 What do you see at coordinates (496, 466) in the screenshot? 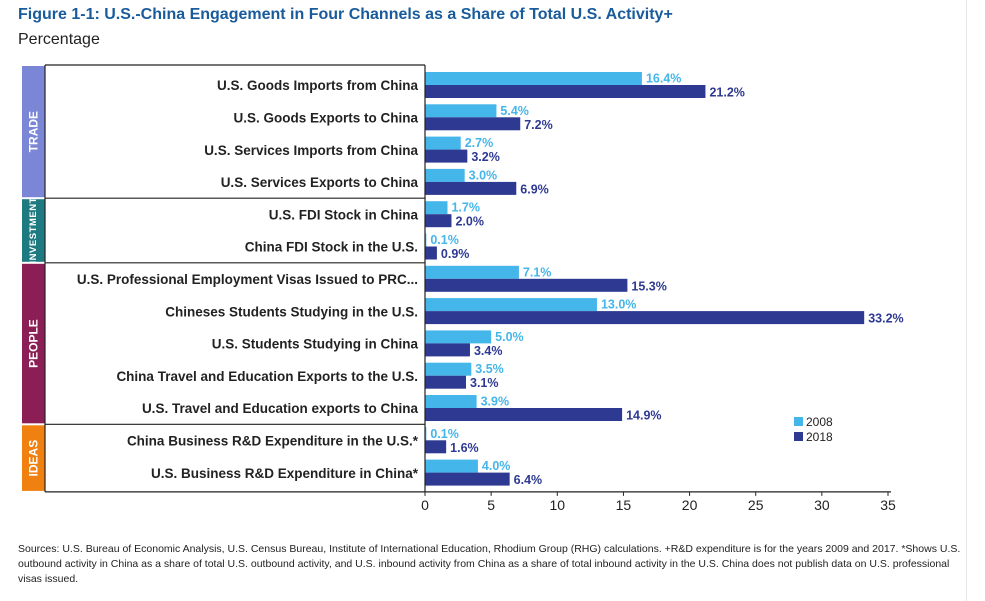
I see `data-label-2008: 4.0%` at bounding box center [496, 466].